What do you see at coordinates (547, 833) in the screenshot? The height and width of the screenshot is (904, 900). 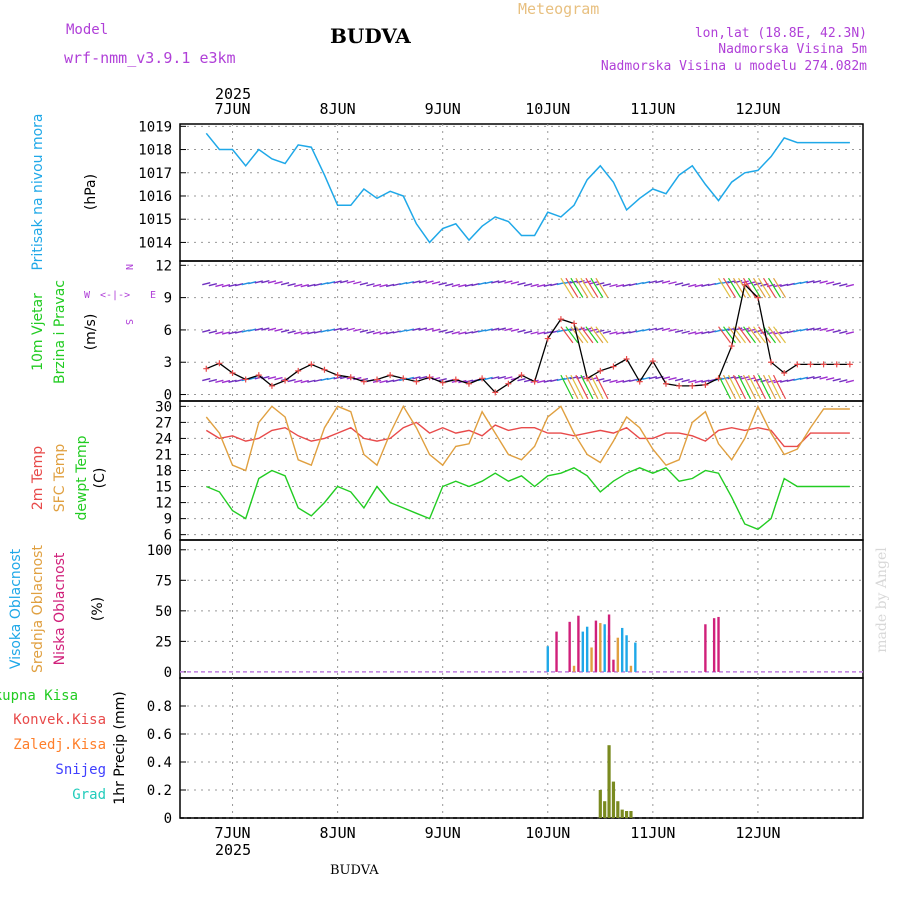 I see `bottom-day-label: 10JUN` at bounding box center [547, 833].